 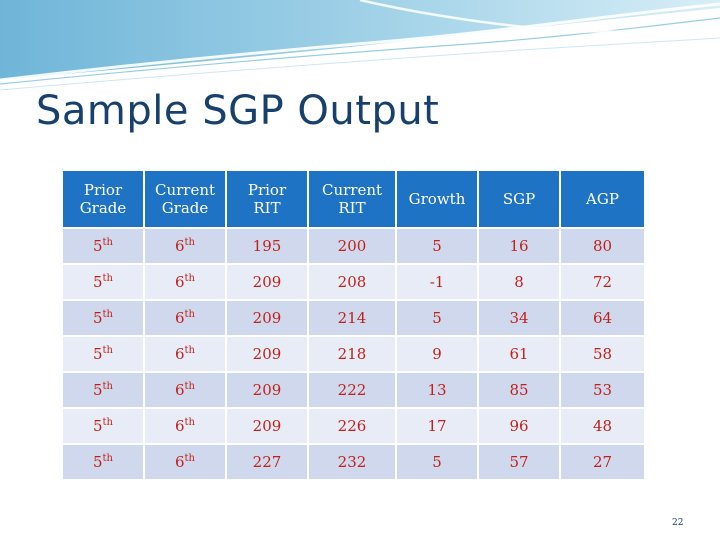 I want to click on header-current-grade: Current Grade, so click(x=185, y=199).